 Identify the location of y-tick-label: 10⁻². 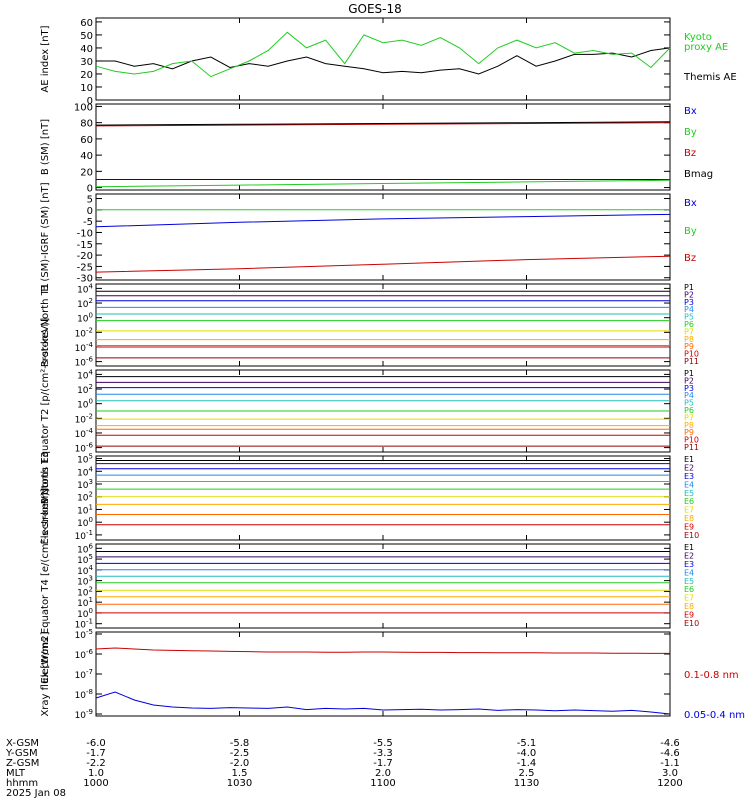
(84, 332).